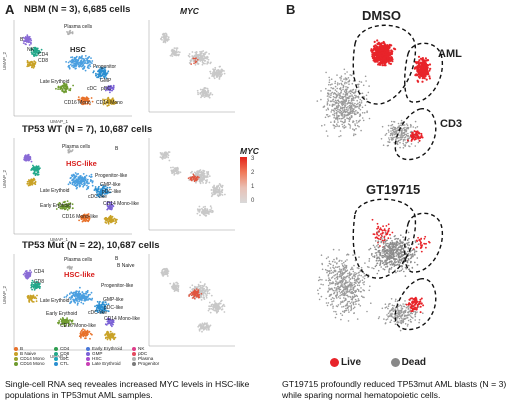 This screenshot has height=403, width=520. I want to click on gt19715-title: GT19715, so click(393, 189).